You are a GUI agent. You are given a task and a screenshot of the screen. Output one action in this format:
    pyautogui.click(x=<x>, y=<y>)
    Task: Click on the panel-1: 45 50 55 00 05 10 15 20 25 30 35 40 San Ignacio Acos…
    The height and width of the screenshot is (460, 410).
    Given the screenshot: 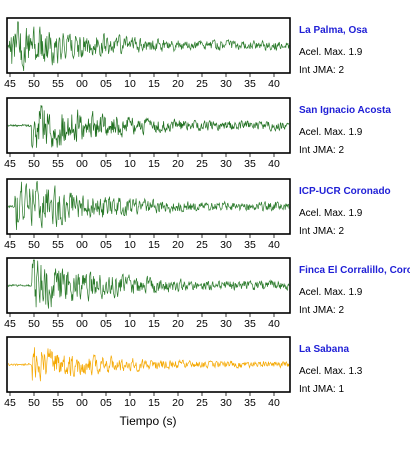 What is the action you would take?
    pyautogui.click(x=197, y=133)
    